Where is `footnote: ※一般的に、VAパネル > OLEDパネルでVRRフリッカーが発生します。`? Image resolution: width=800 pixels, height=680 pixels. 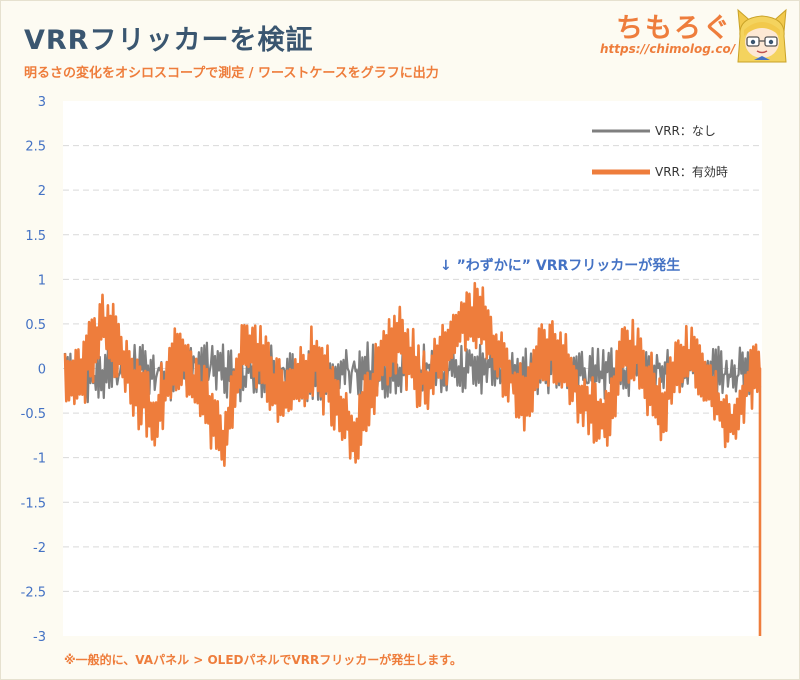 footnote: ※一般的に、VAパネル > OLEDパネルでVRRフリッカーが発生します。 is located at coordinates (263, 660).